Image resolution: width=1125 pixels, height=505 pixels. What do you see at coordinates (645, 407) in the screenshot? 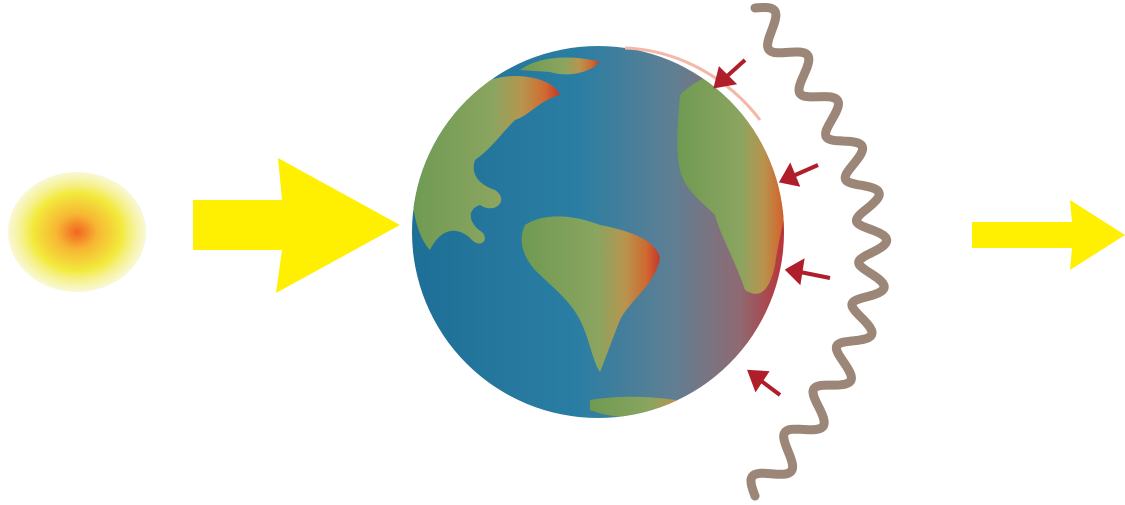
I see `antarctica` at bounding box center [645, 407].